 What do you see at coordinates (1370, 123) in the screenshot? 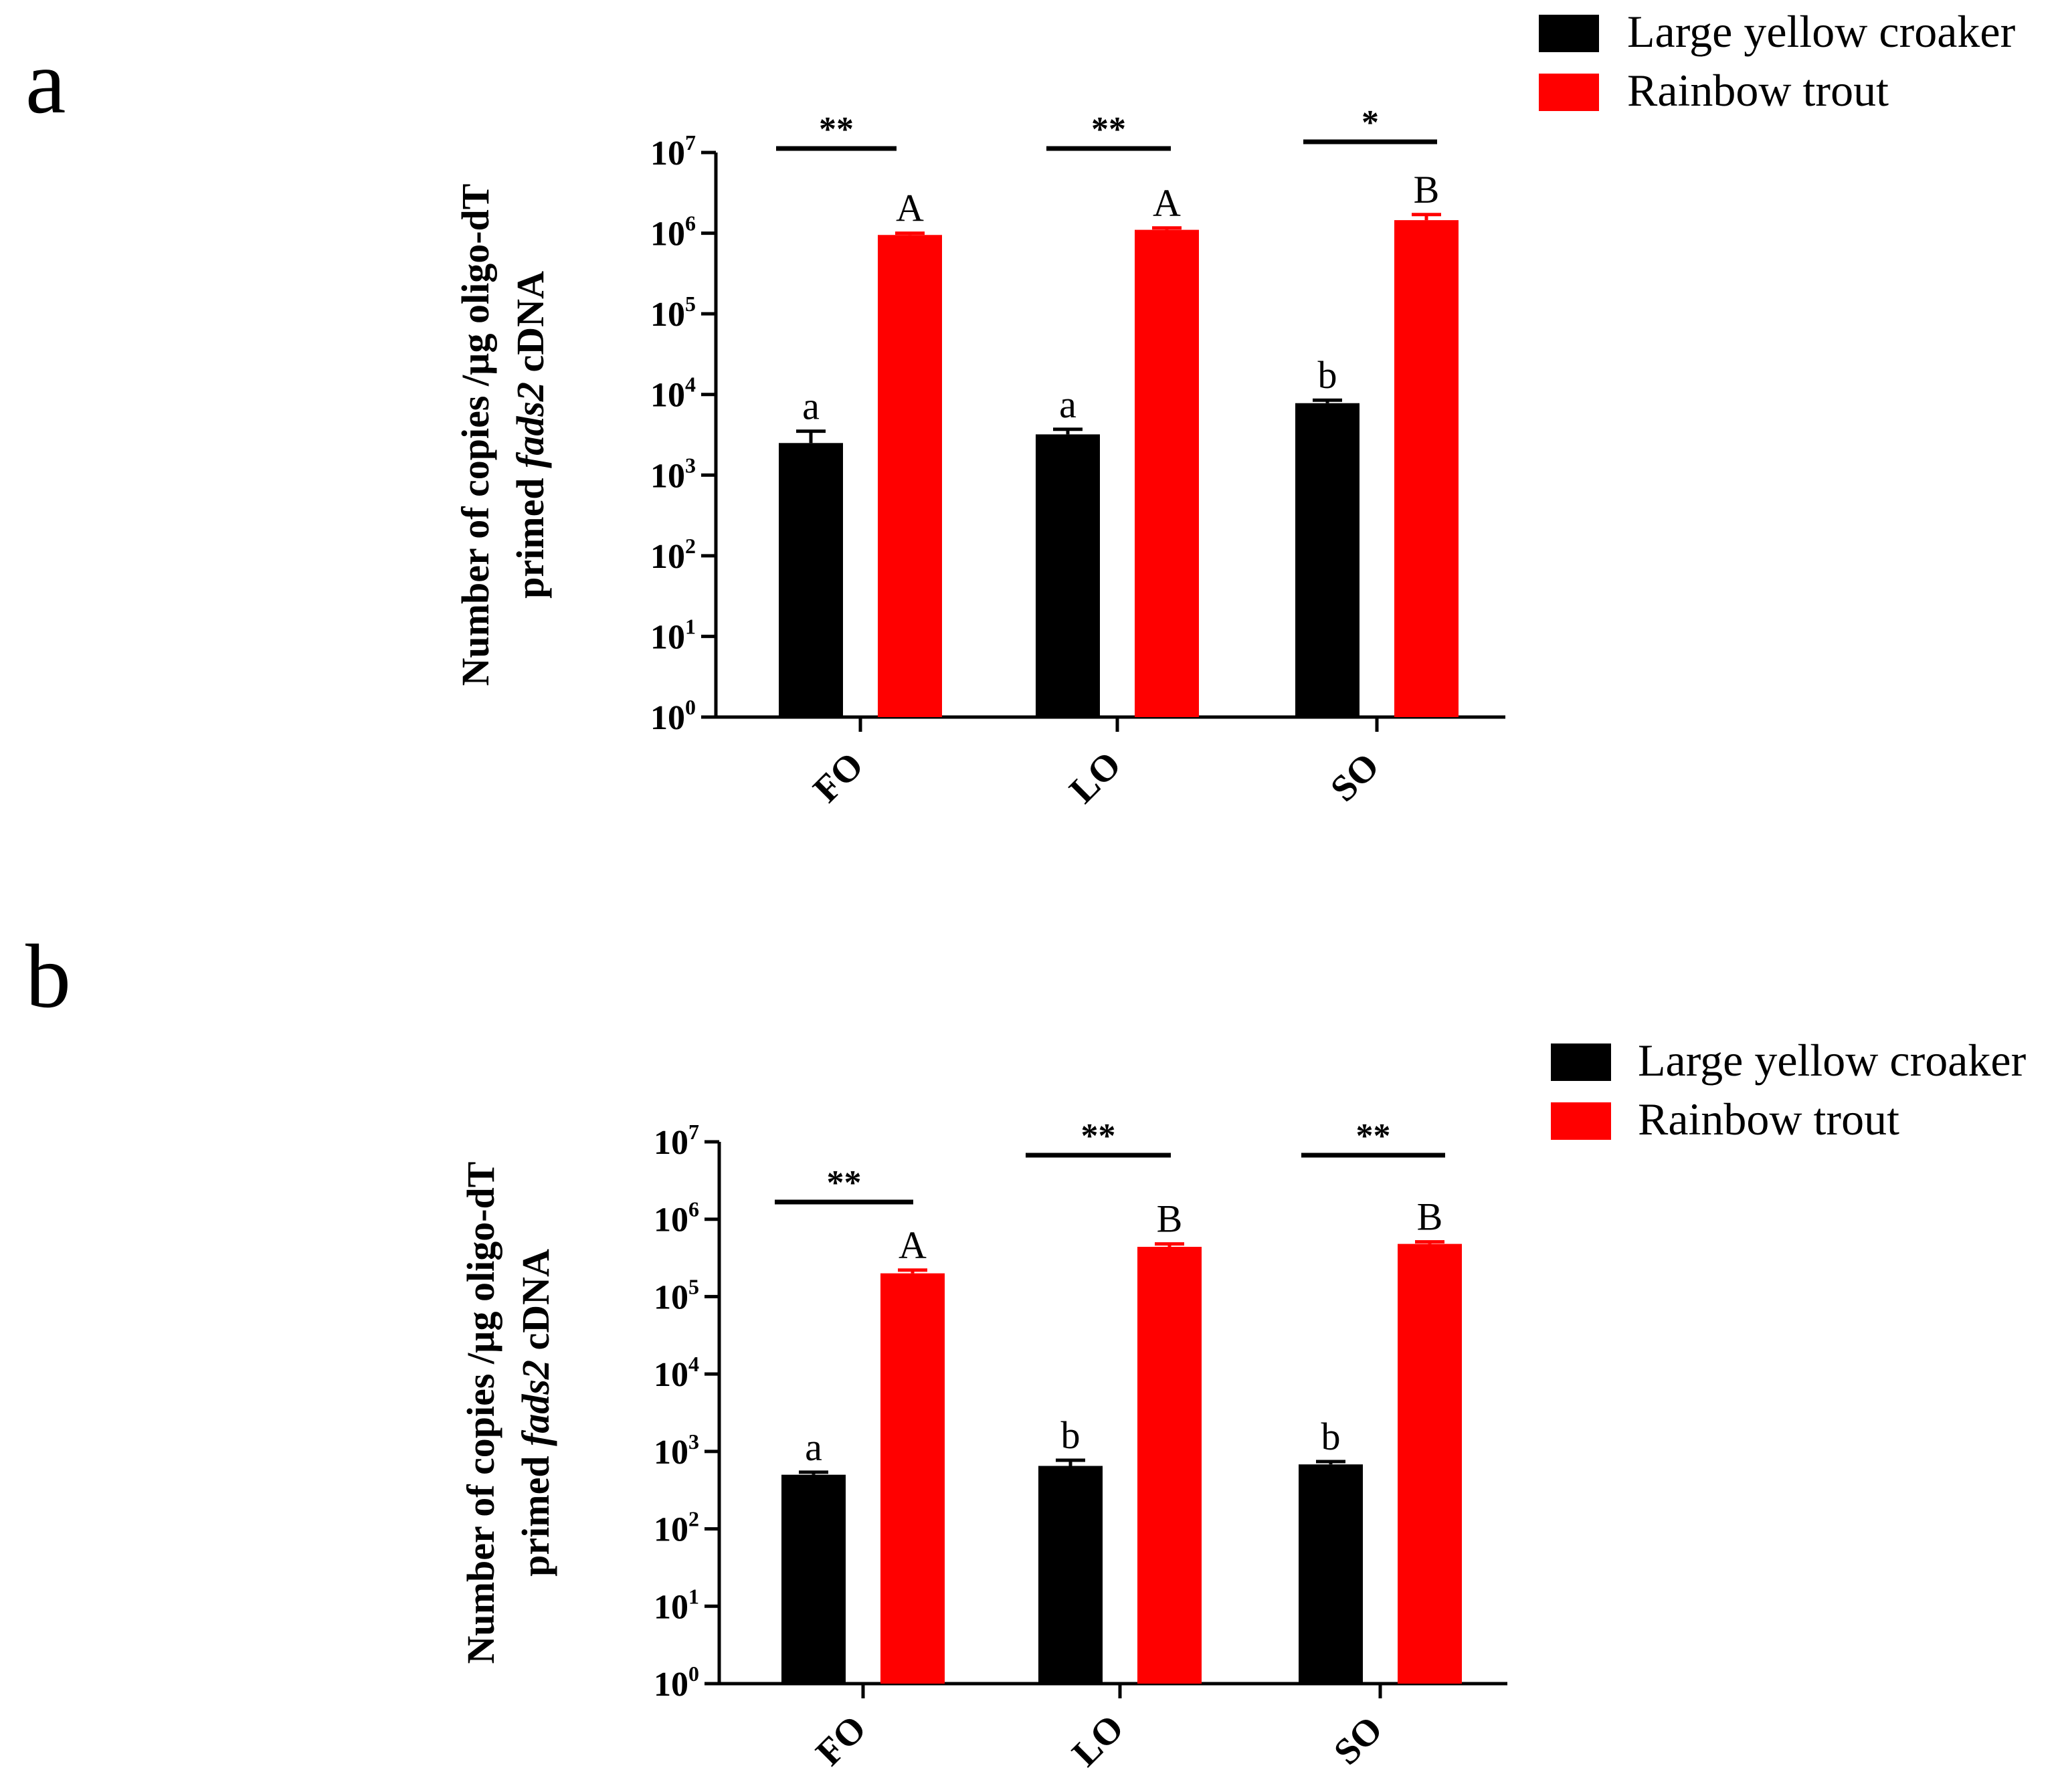
I see `significance-stars: *` at bounding box center [1370, 123].